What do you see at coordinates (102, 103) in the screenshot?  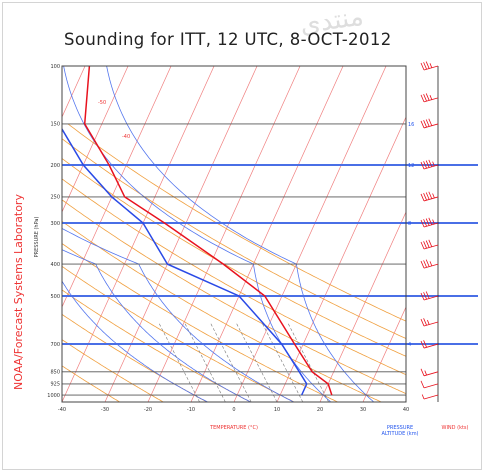 I see `isotherm-label--50: -50` at bounding box center [102, 103].